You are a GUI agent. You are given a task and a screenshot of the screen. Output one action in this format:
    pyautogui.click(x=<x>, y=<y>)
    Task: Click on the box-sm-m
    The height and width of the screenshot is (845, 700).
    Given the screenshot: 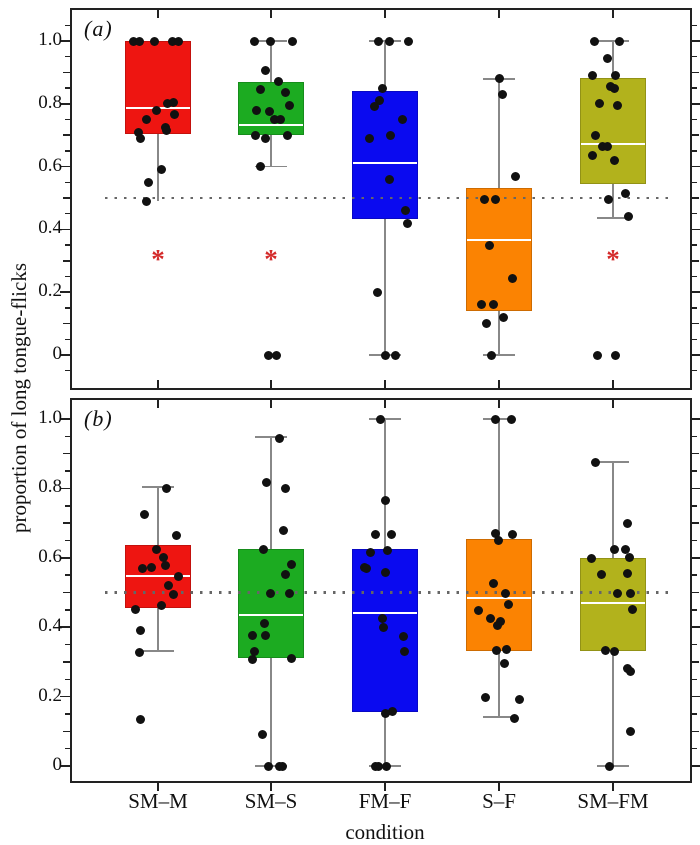 What is the action you would take?
    pyautogui.click(x=158, y=87)
    